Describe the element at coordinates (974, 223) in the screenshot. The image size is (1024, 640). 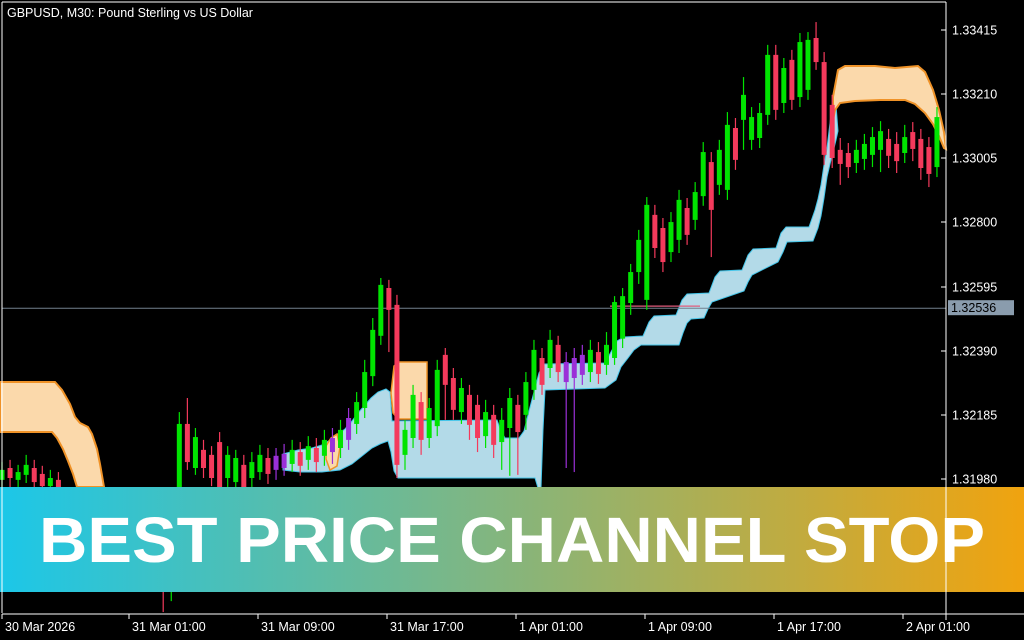
I see `price-tick-label: 1.32800` at that location.